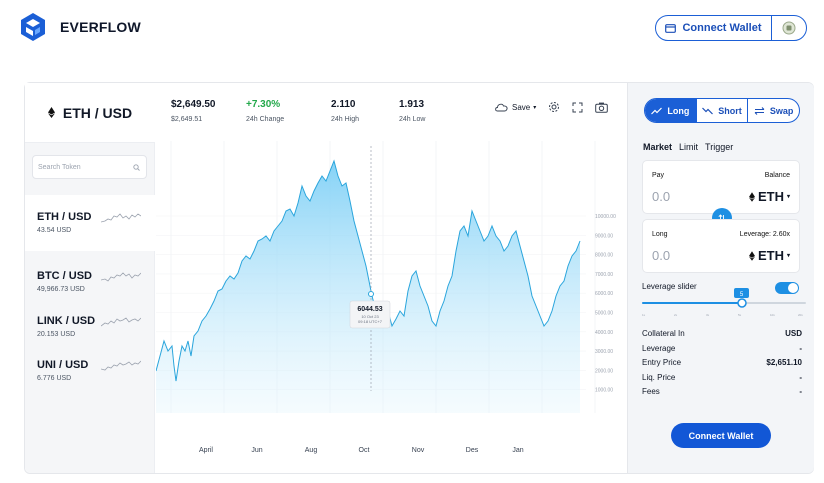  I want to click on stat-high: 2.110 24h High, so click(345, 111).